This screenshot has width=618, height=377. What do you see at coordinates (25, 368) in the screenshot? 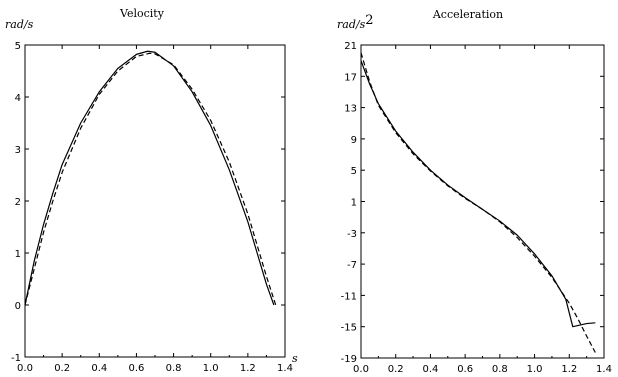
I see `velocity-x-tick-label: 0.0` at bounding box center [25, 368].